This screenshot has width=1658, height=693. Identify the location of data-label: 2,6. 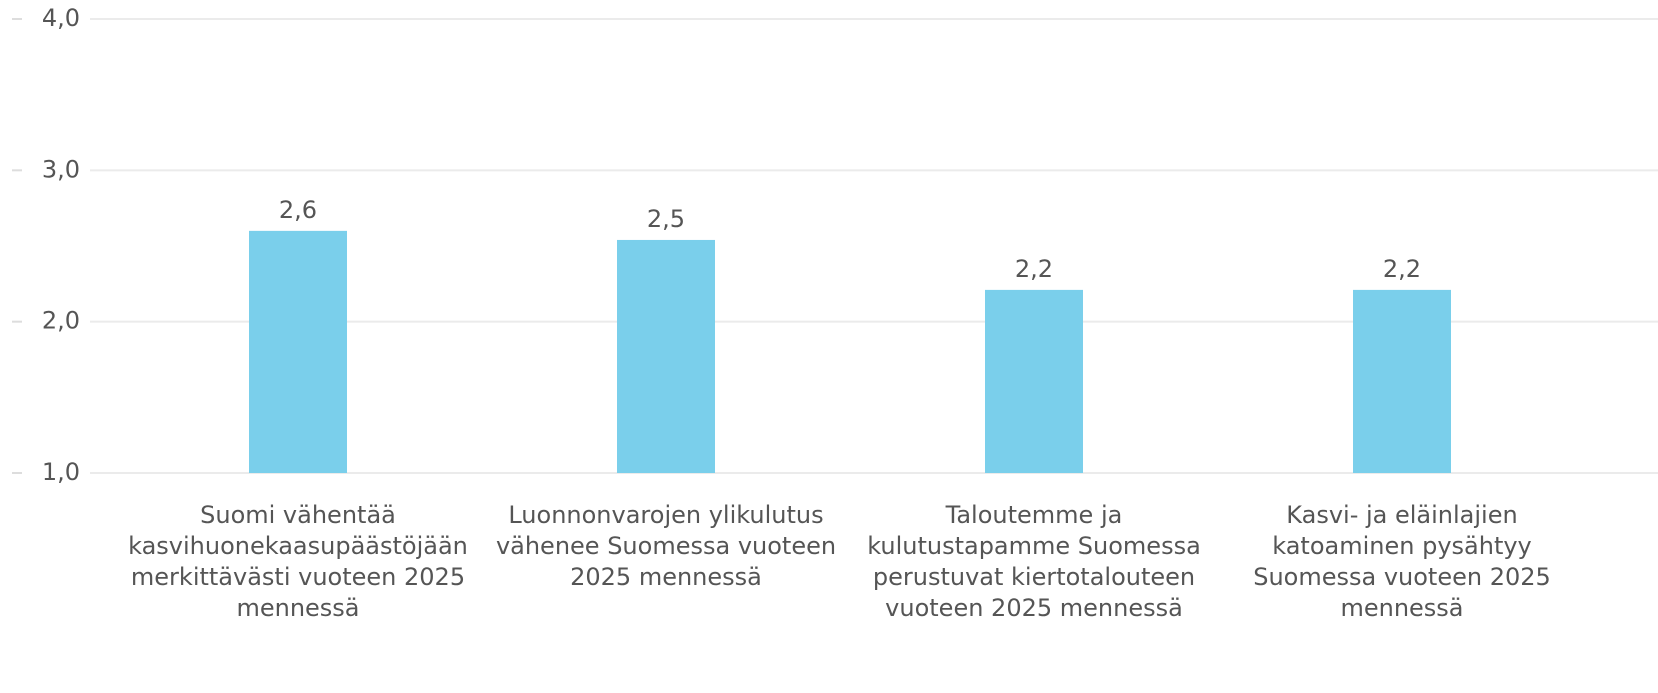
(298, 210).